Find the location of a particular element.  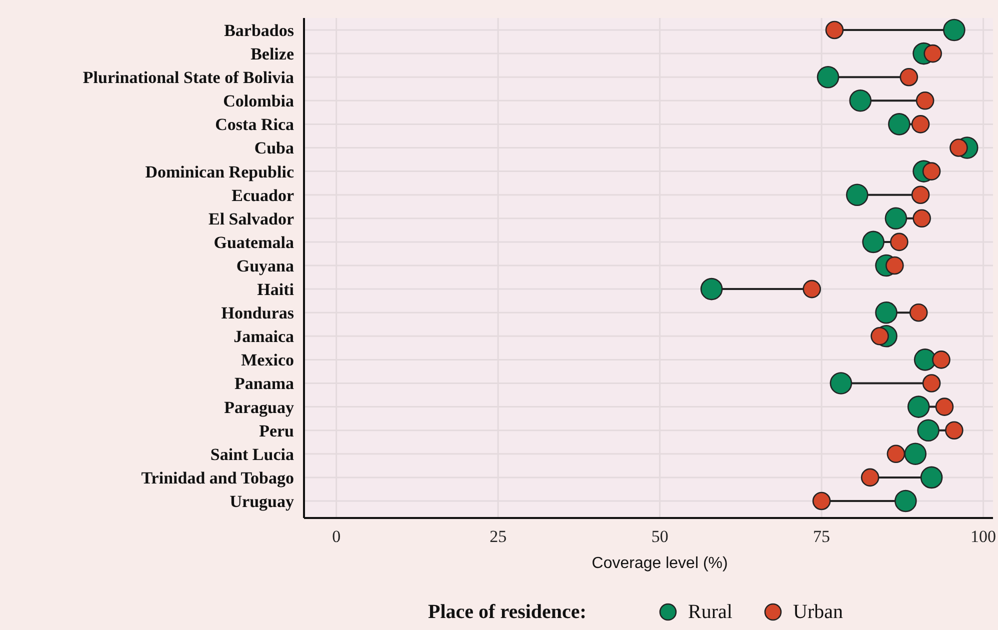

y-tick-label: Jamaica is located at coordinates (264, 336).